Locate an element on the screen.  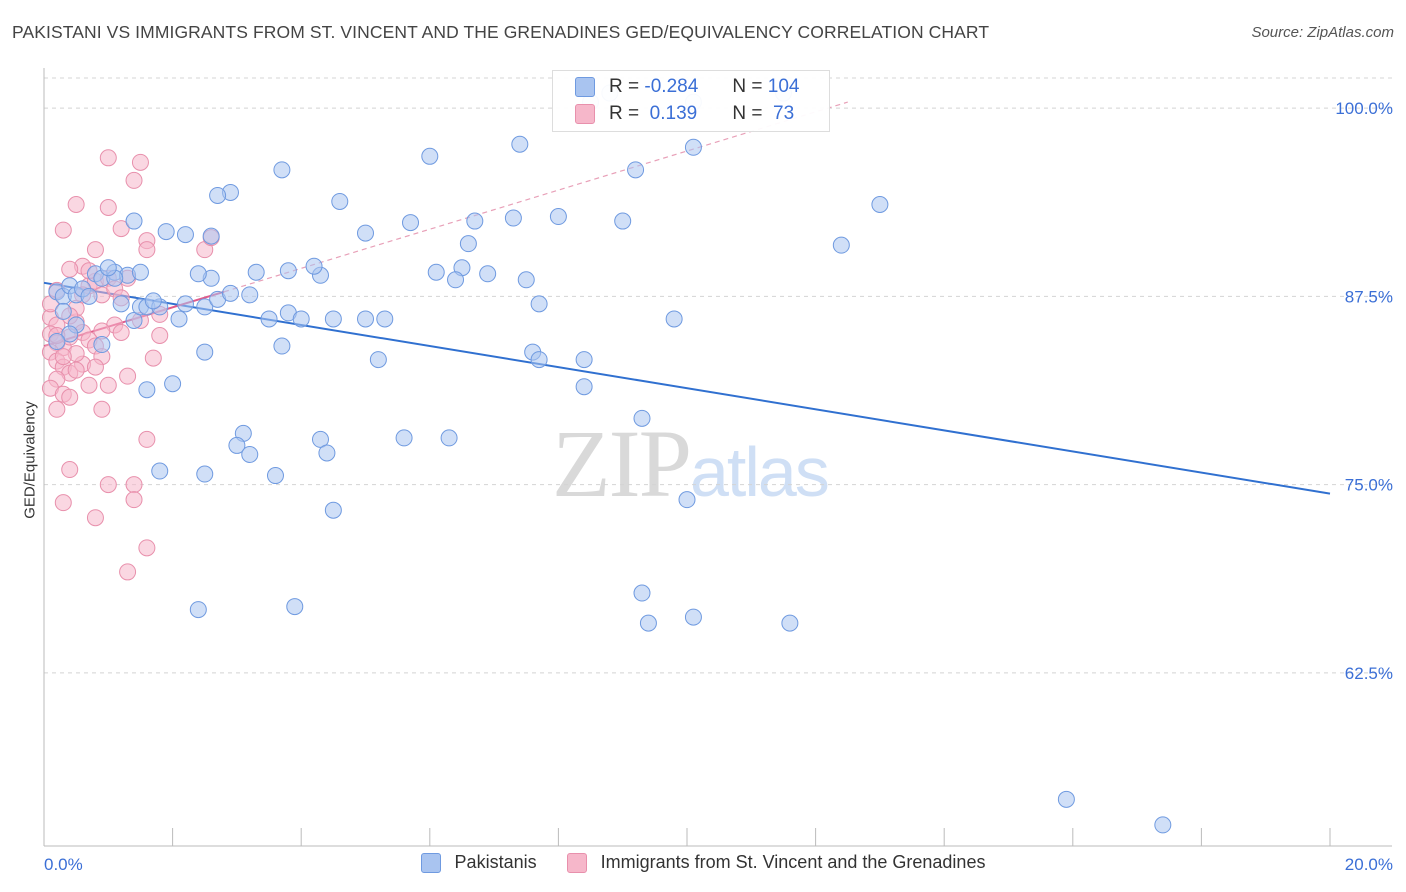
legend-row-immigrants: R = 0.139 N = 73 is located at coordinates (684, 114).